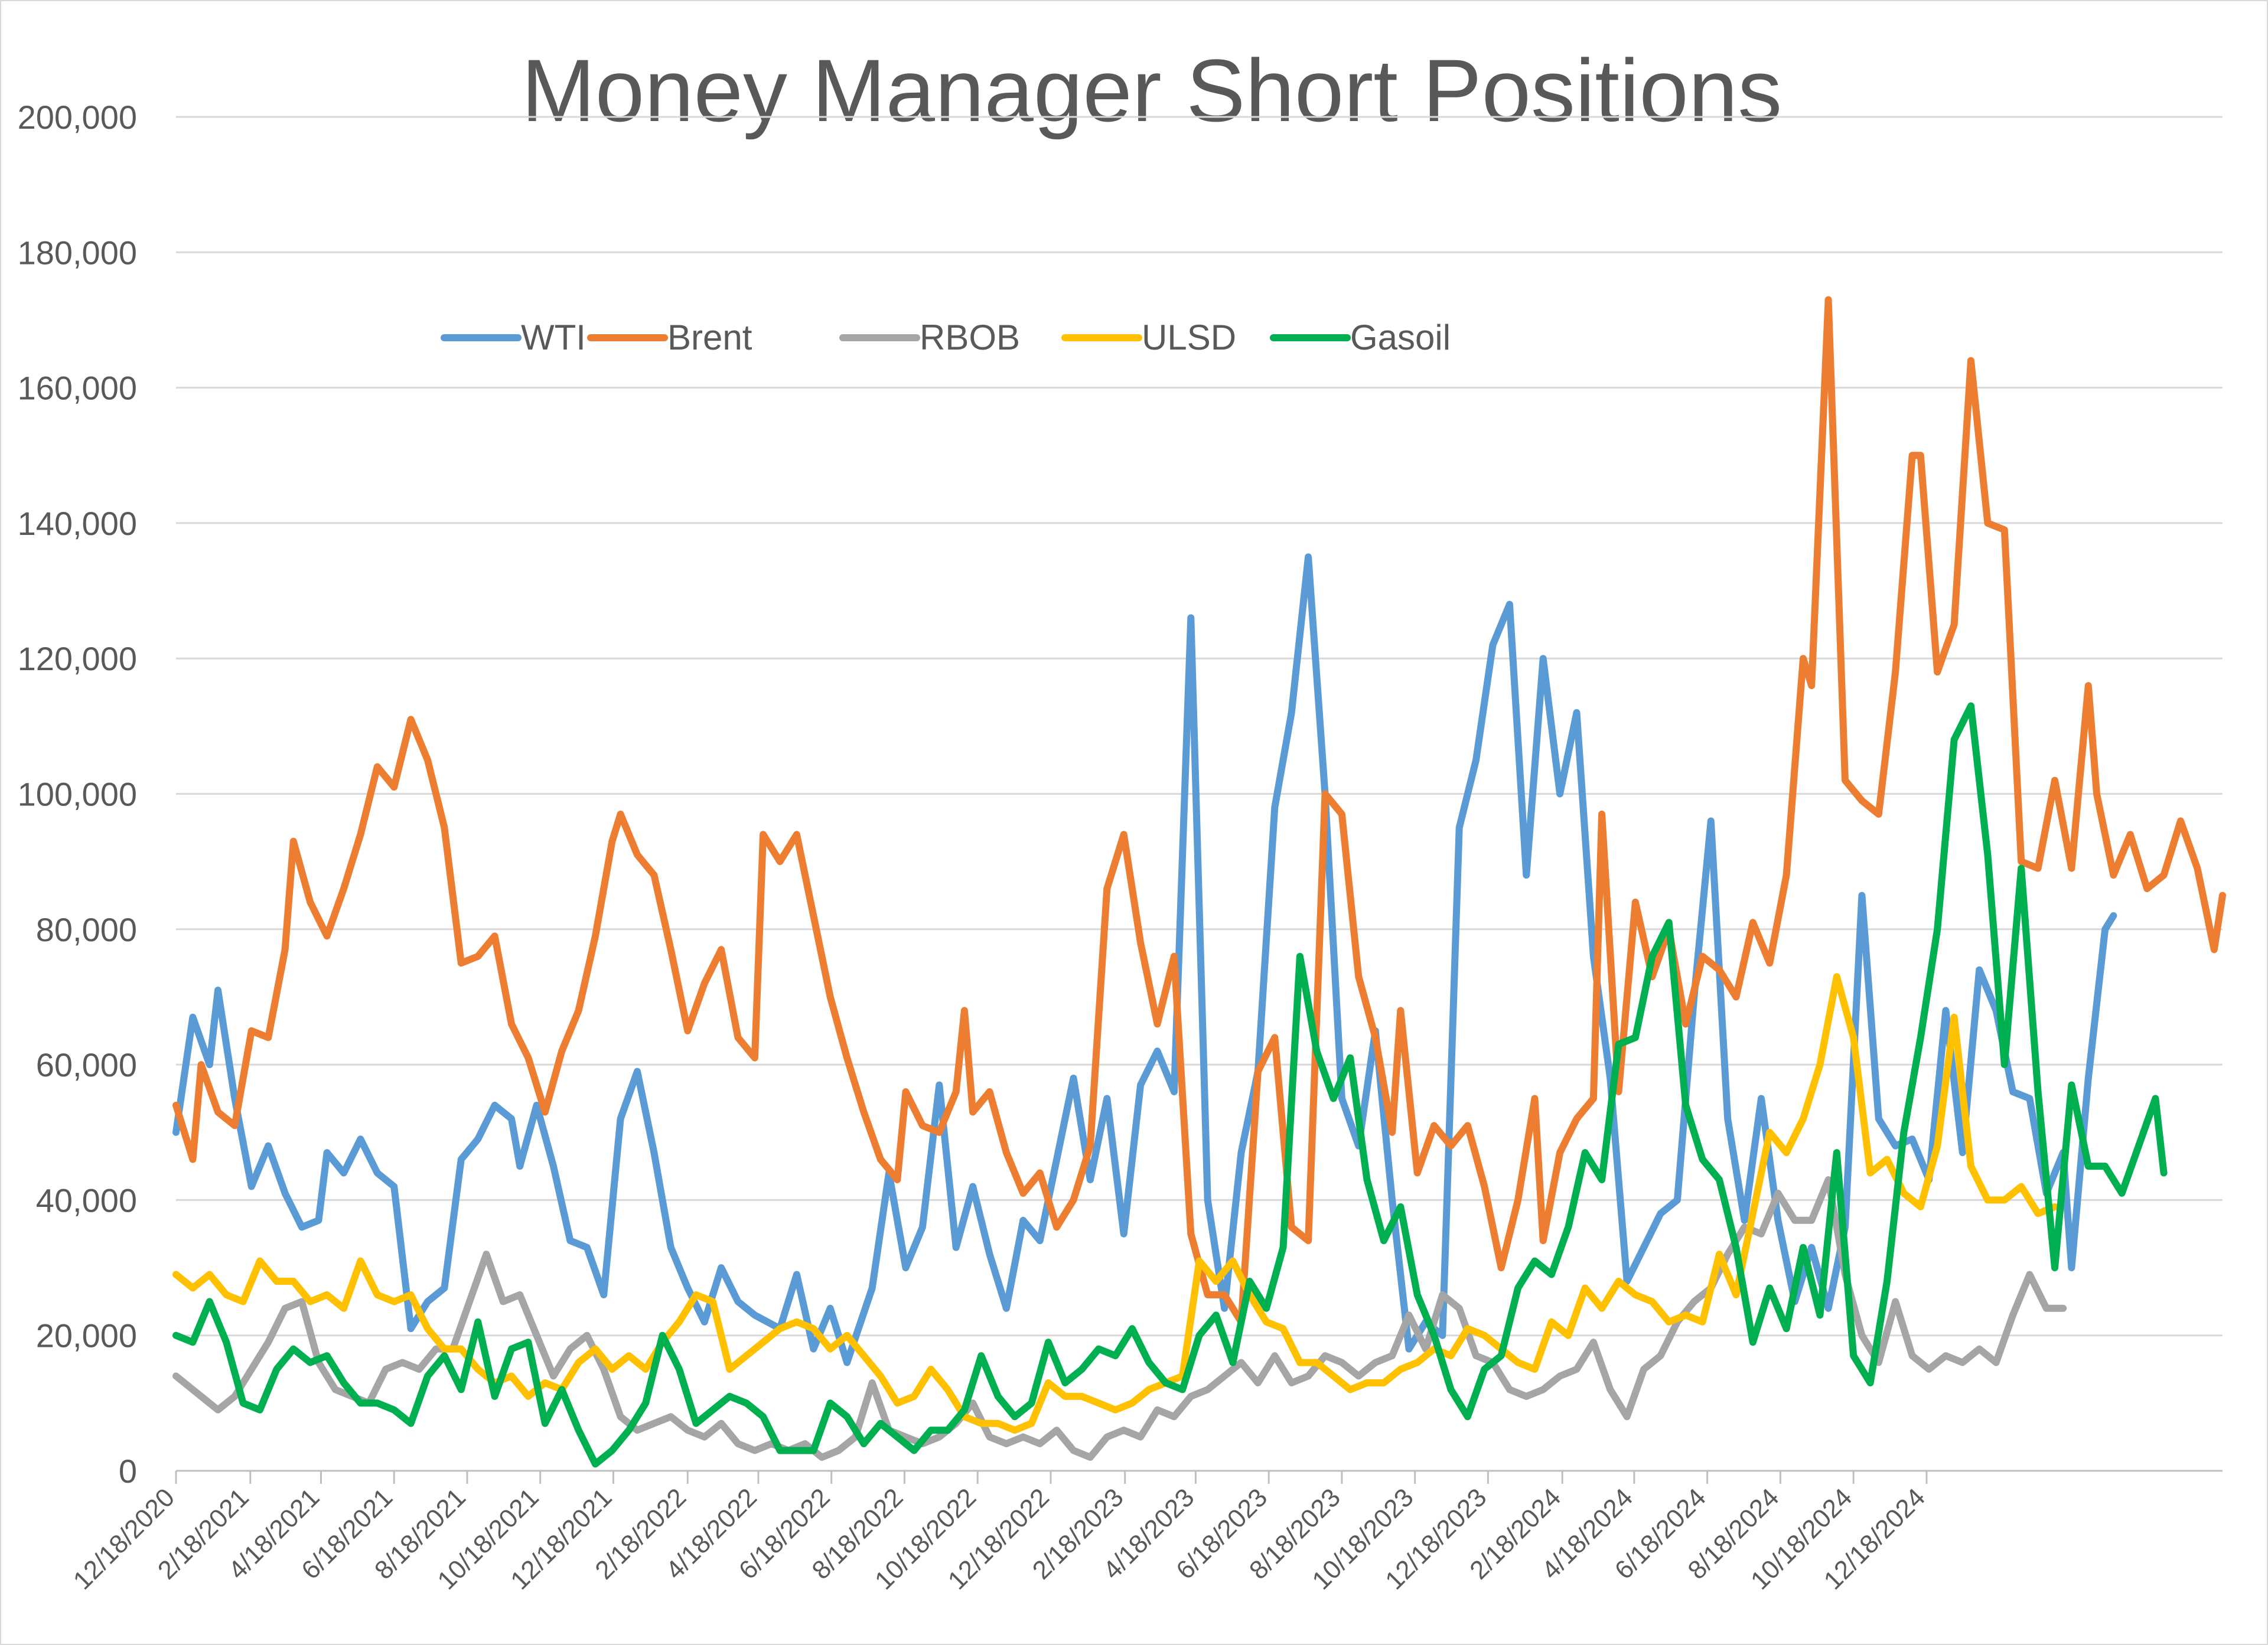  Describe the element at coordinates (77, 252) in the screenshot. I see `y-tick-label: 180,000` at that location.